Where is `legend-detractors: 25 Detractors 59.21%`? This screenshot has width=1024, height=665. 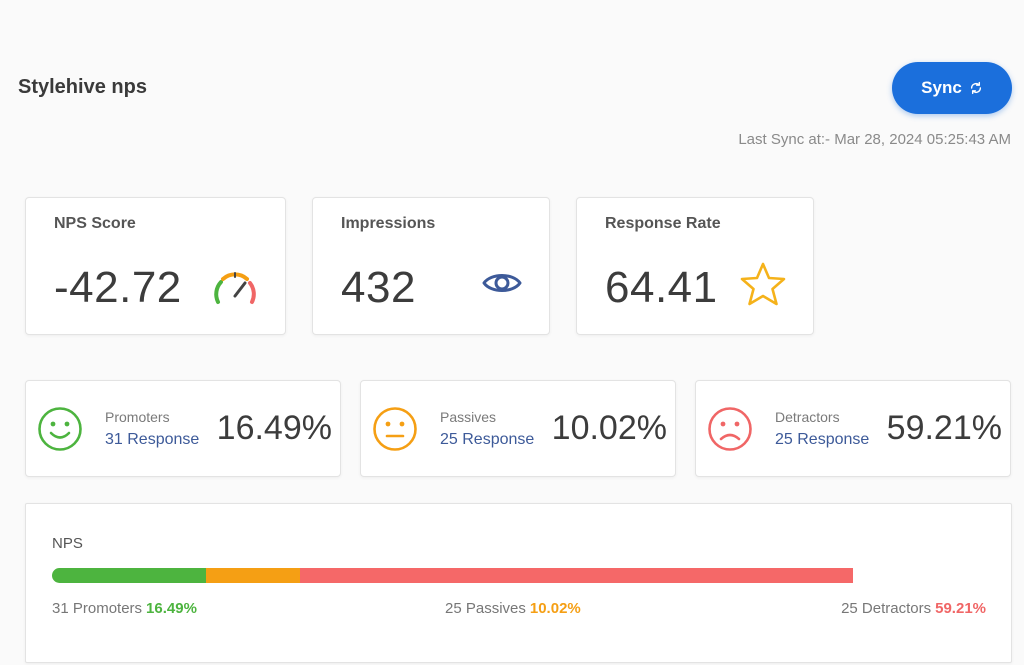
legend-detractors: 25 Detractors 59.21% is located at coordinates (913, 608).